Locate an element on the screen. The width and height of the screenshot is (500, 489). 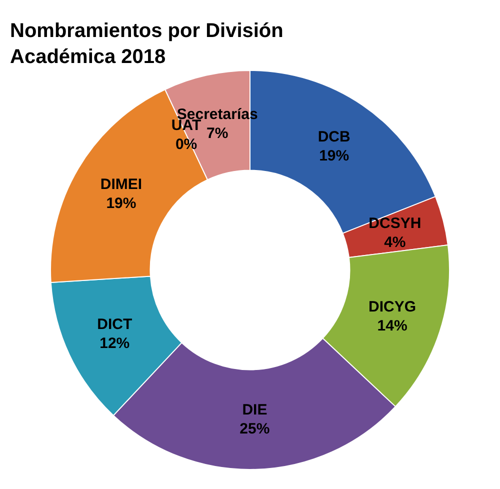
chart-title: Nombramientos por División Académica 2018 is located at coordinates (147, 44).